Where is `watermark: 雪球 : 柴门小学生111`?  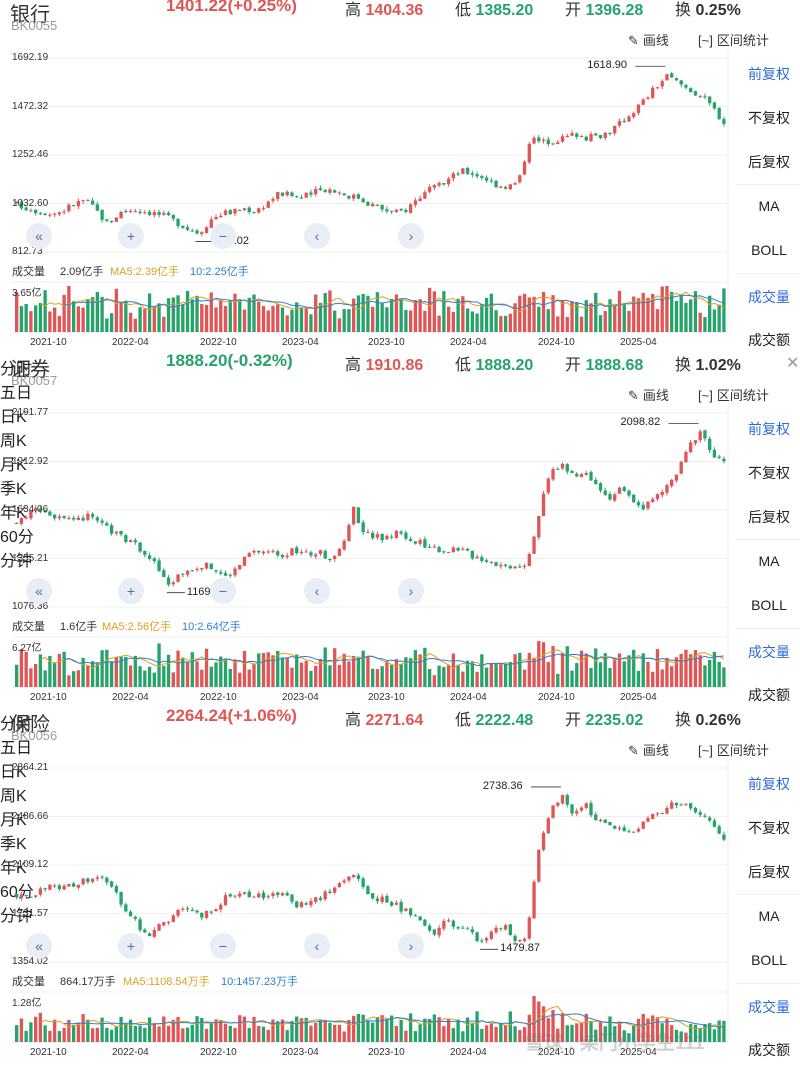 watermark: 雪球 : 柴门小学生111 is located at coordinates (615, 1043).